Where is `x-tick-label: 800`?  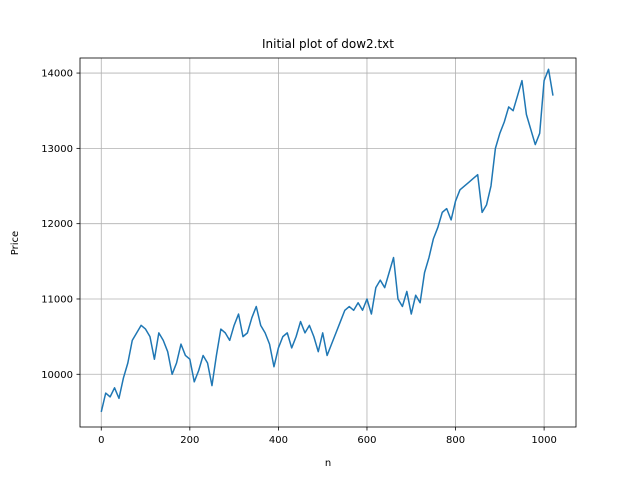 x-tick-label: 800 is located at coordinates (455, 440).